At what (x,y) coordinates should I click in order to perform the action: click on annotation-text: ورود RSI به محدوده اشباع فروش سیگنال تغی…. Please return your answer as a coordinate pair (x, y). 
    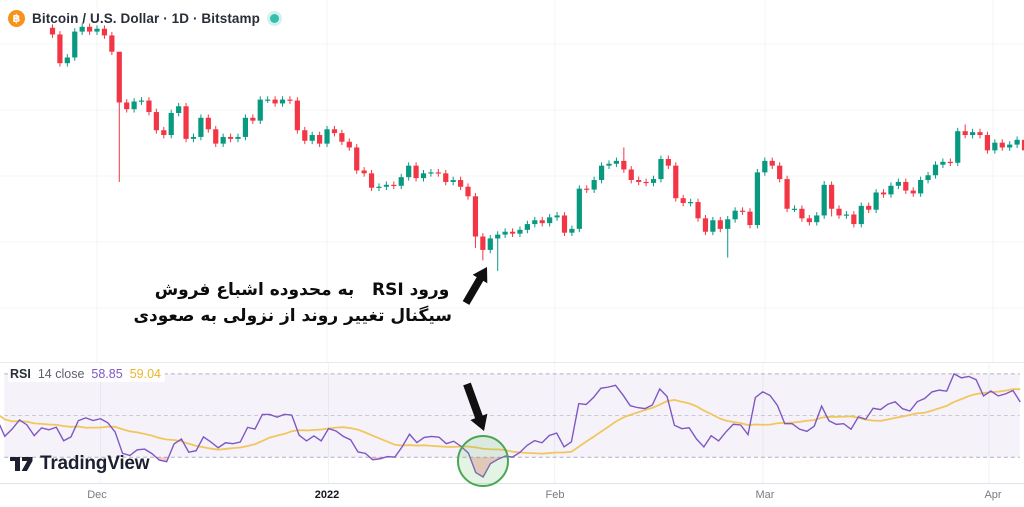
    Looking at the image, I should click on (292, 303).